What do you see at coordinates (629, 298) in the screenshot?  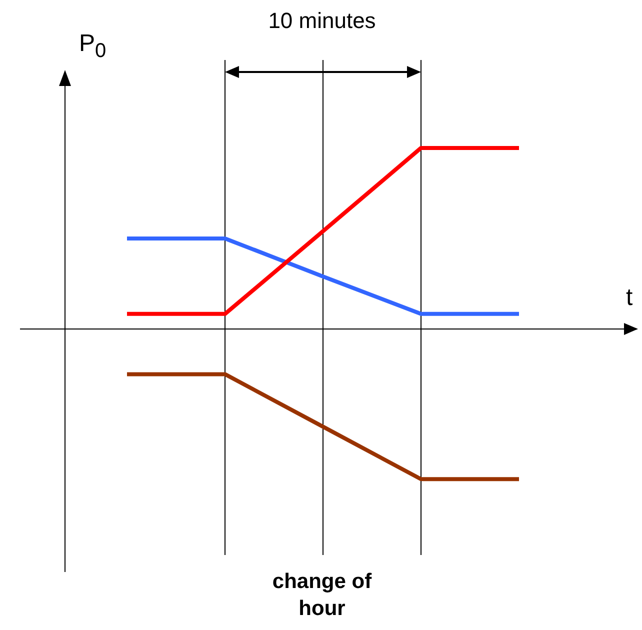 I see `x-axis-title: t` at bounding box center [629, 298].